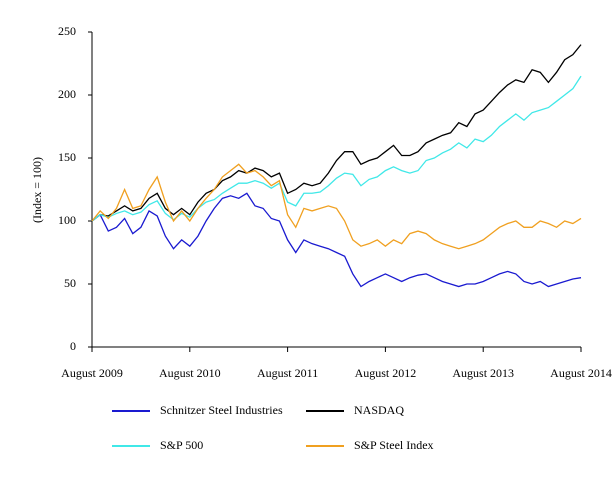 The height and width of the screenshot is (480, 613). I want to click on x-tick-label: August 2014, so click(581, 373).